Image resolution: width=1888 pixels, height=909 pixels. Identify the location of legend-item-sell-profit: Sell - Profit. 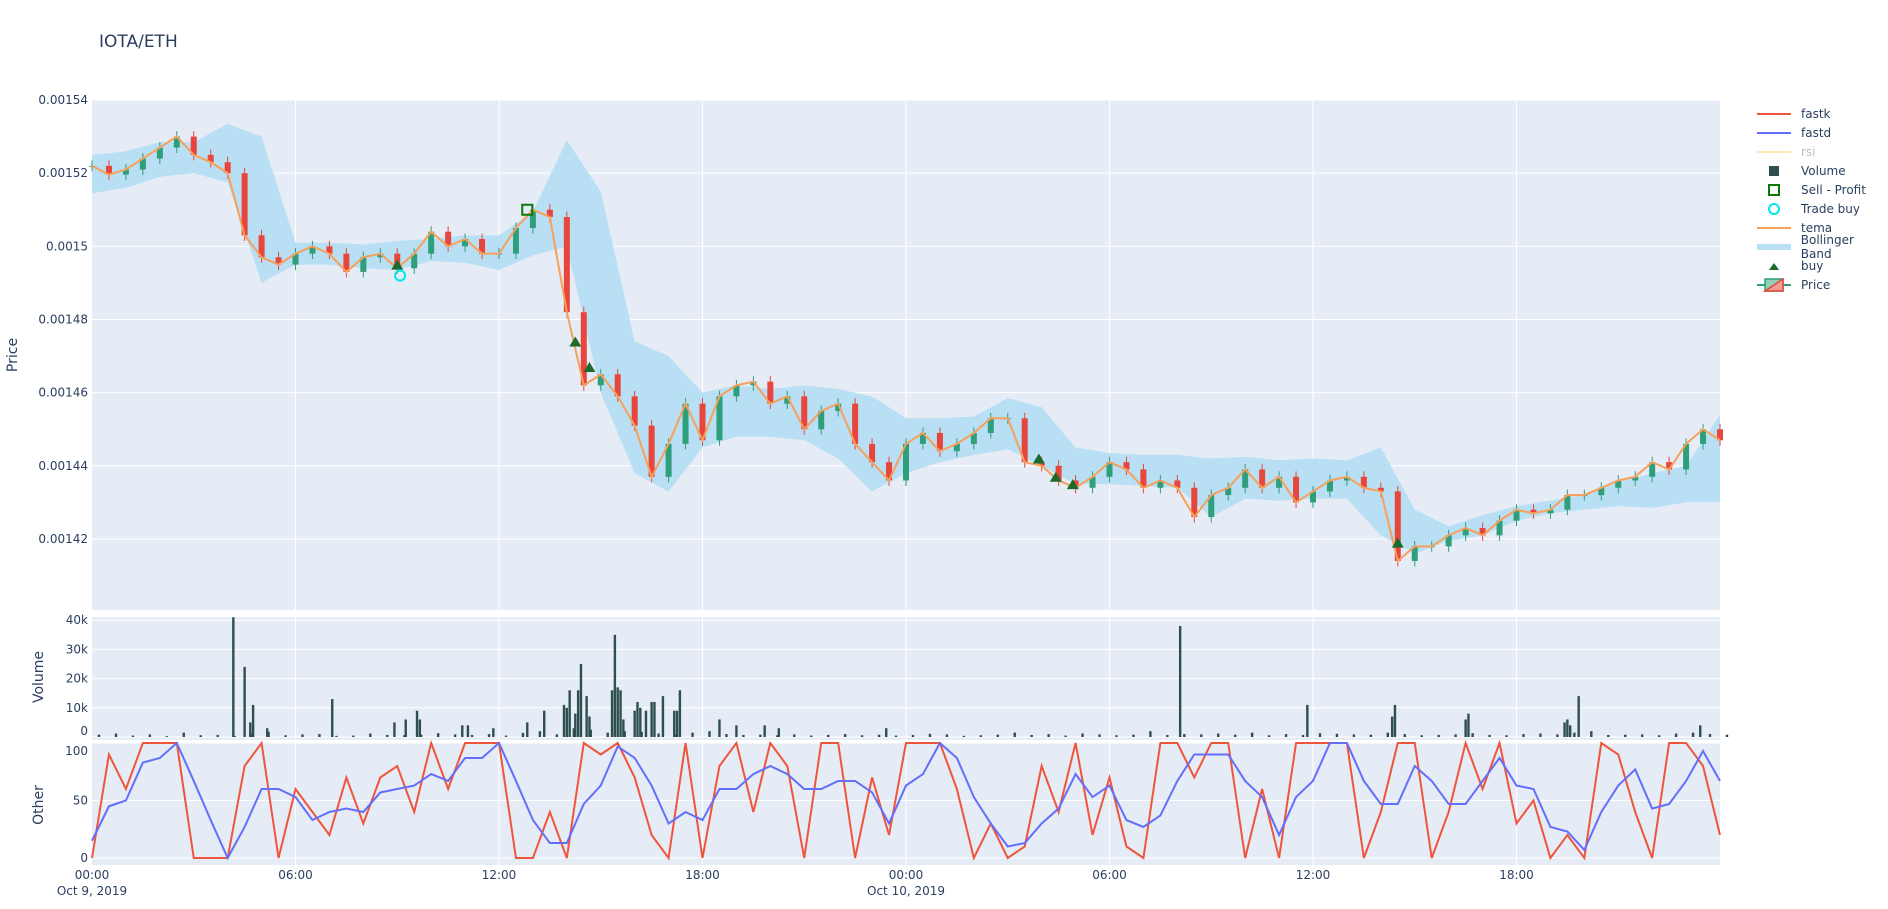
(1821, 189).